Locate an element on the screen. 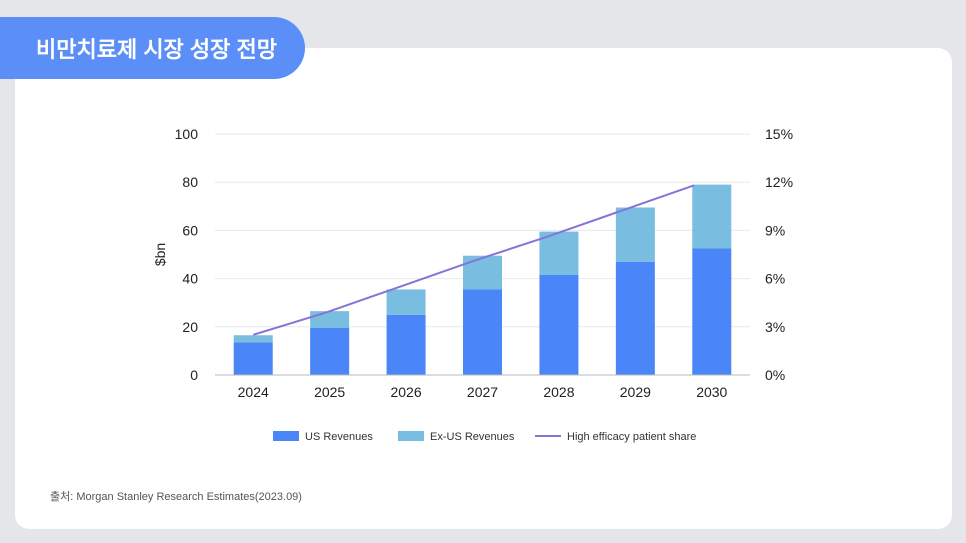 The image size is (966, 543). legend-us-revenues-swatch is located at coordinates (286, 436).